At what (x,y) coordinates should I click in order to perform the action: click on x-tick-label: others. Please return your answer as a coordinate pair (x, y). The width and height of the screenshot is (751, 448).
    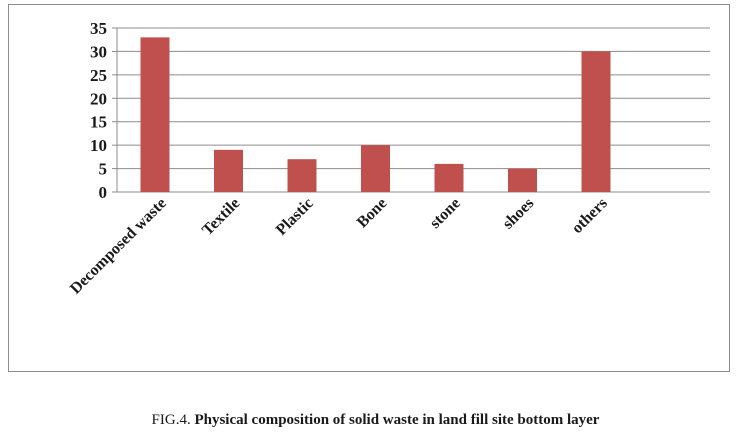
    Looking at the image, I should click on (590, 216).